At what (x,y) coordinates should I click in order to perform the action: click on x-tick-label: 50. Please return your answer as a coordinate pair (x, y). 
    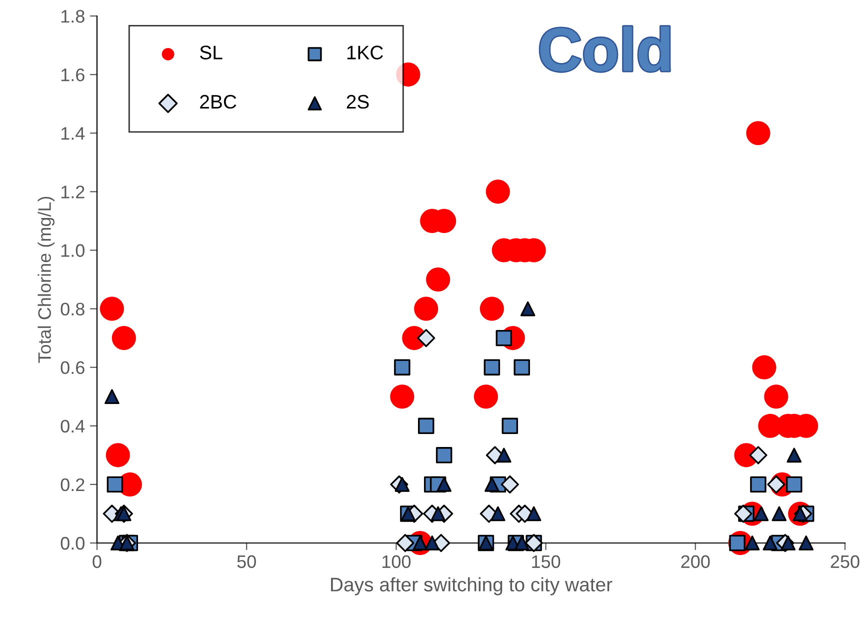
    Looking at the image, I should click on (246, 561).